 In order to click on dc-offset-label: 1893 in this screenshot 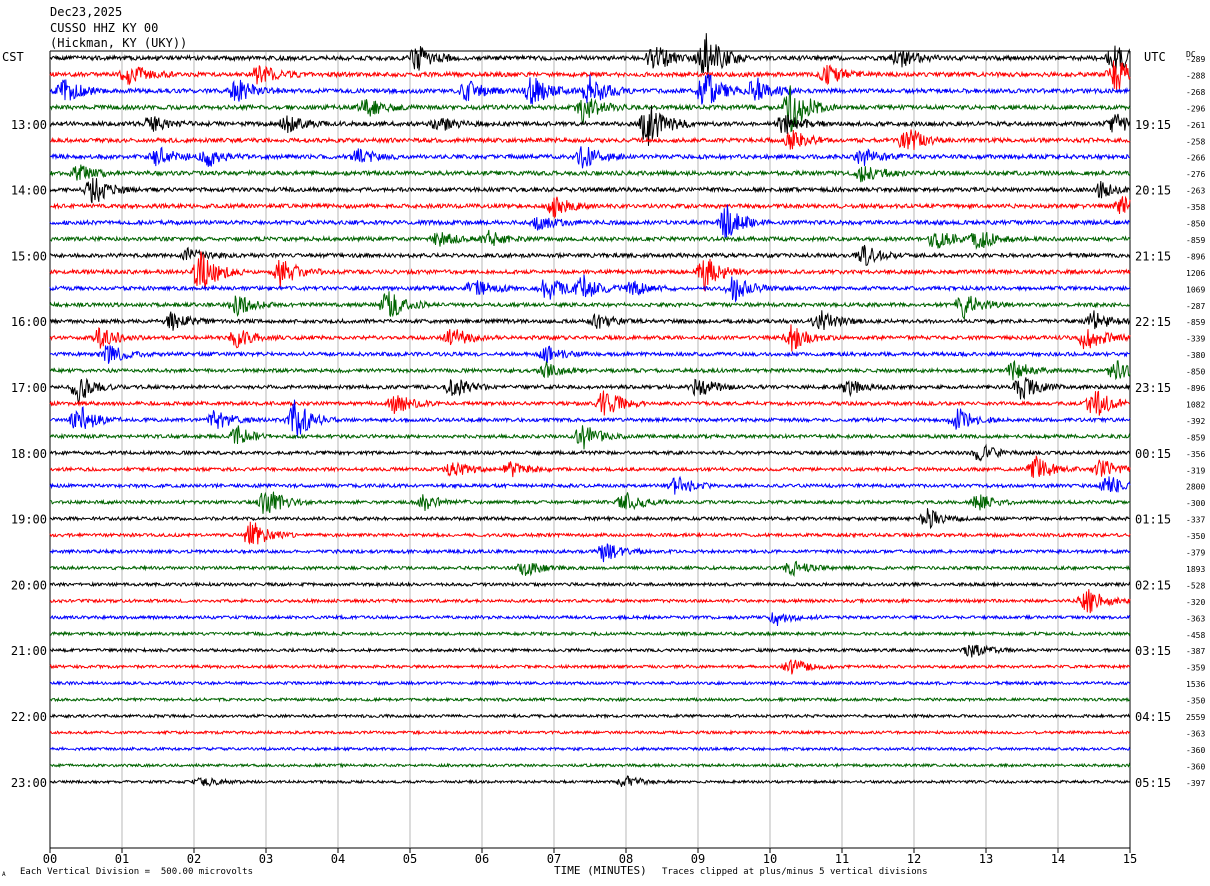, I will do `click(1195, 569)`.